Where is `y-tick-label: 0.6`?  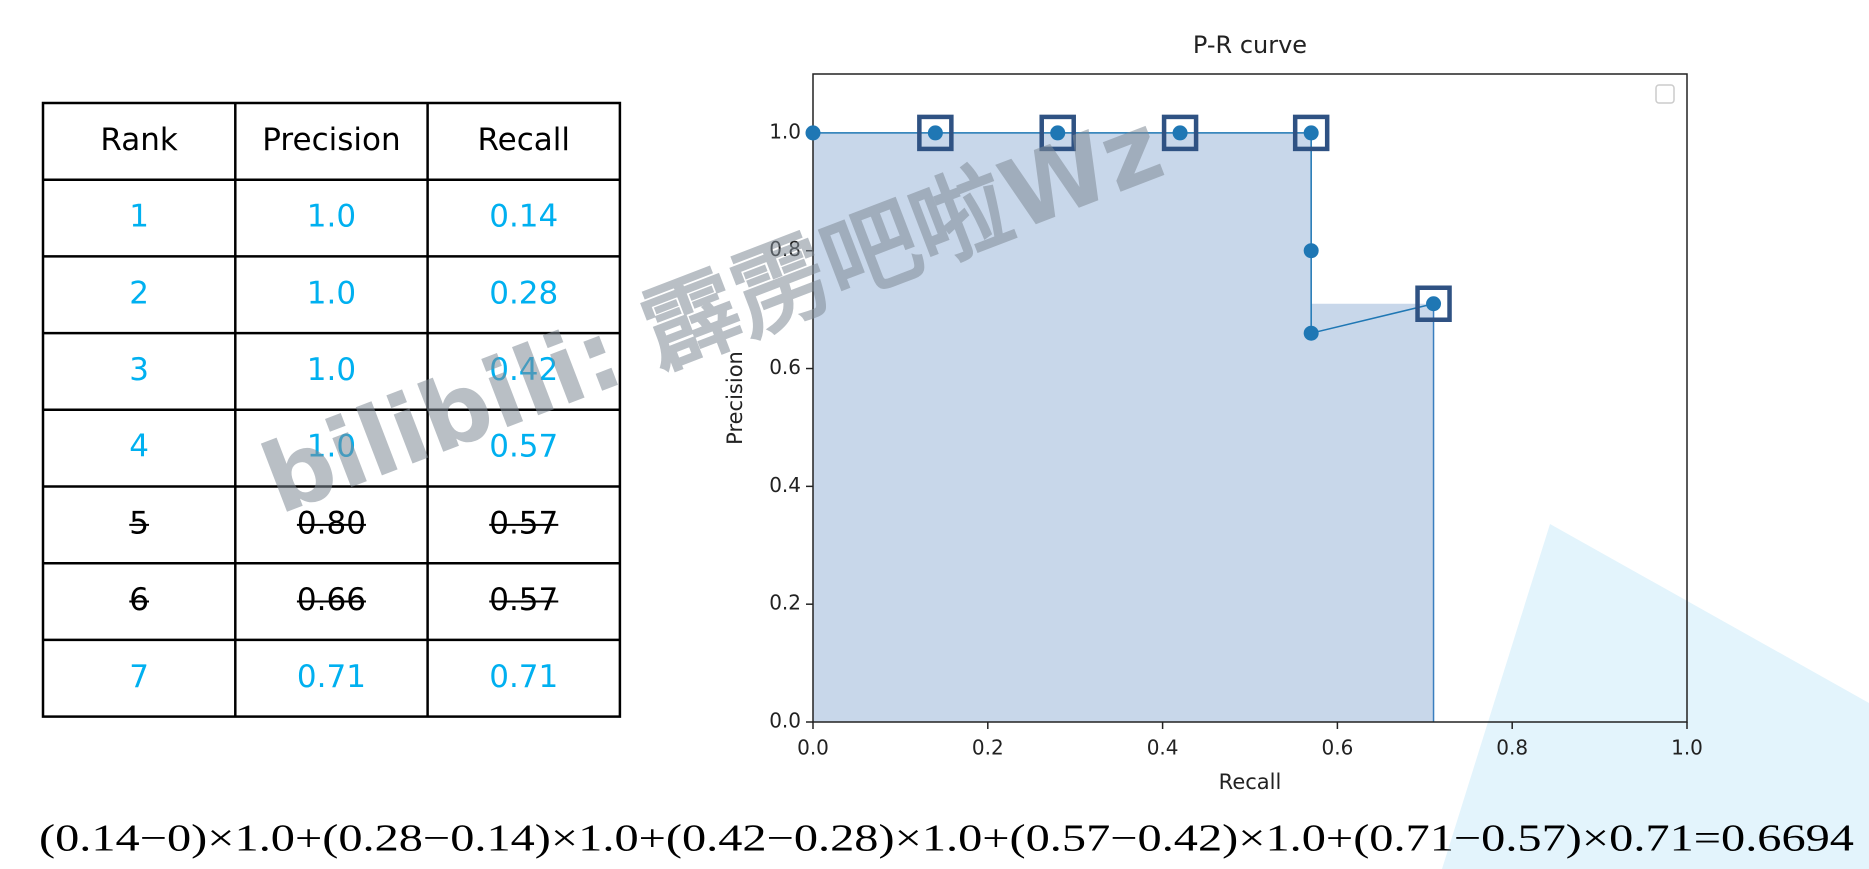
y-tick-label: 0.6 is located at coordinates (785, 367).